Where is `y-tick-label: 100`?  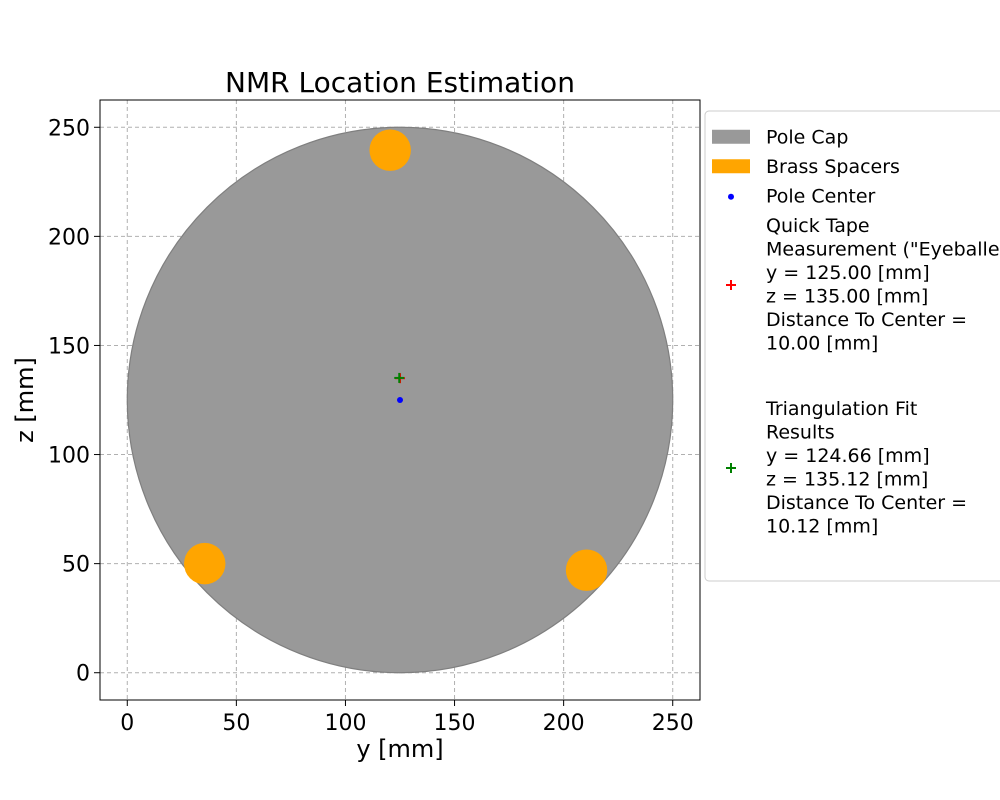
y-tick-label: 100 is located at coordinates (69, 456).